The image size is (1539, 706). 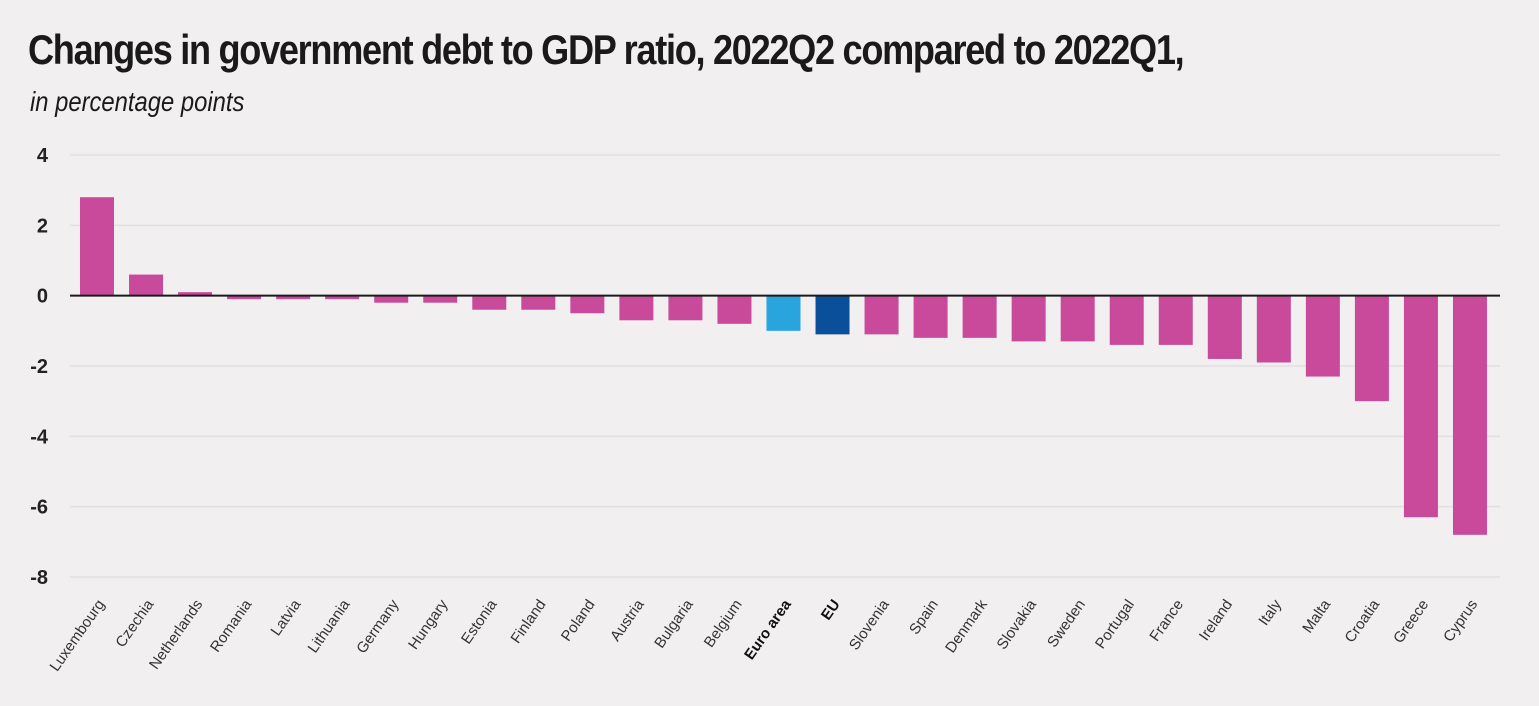 I want to click on x-tick-label: Spain, so click(x=924, y=617).